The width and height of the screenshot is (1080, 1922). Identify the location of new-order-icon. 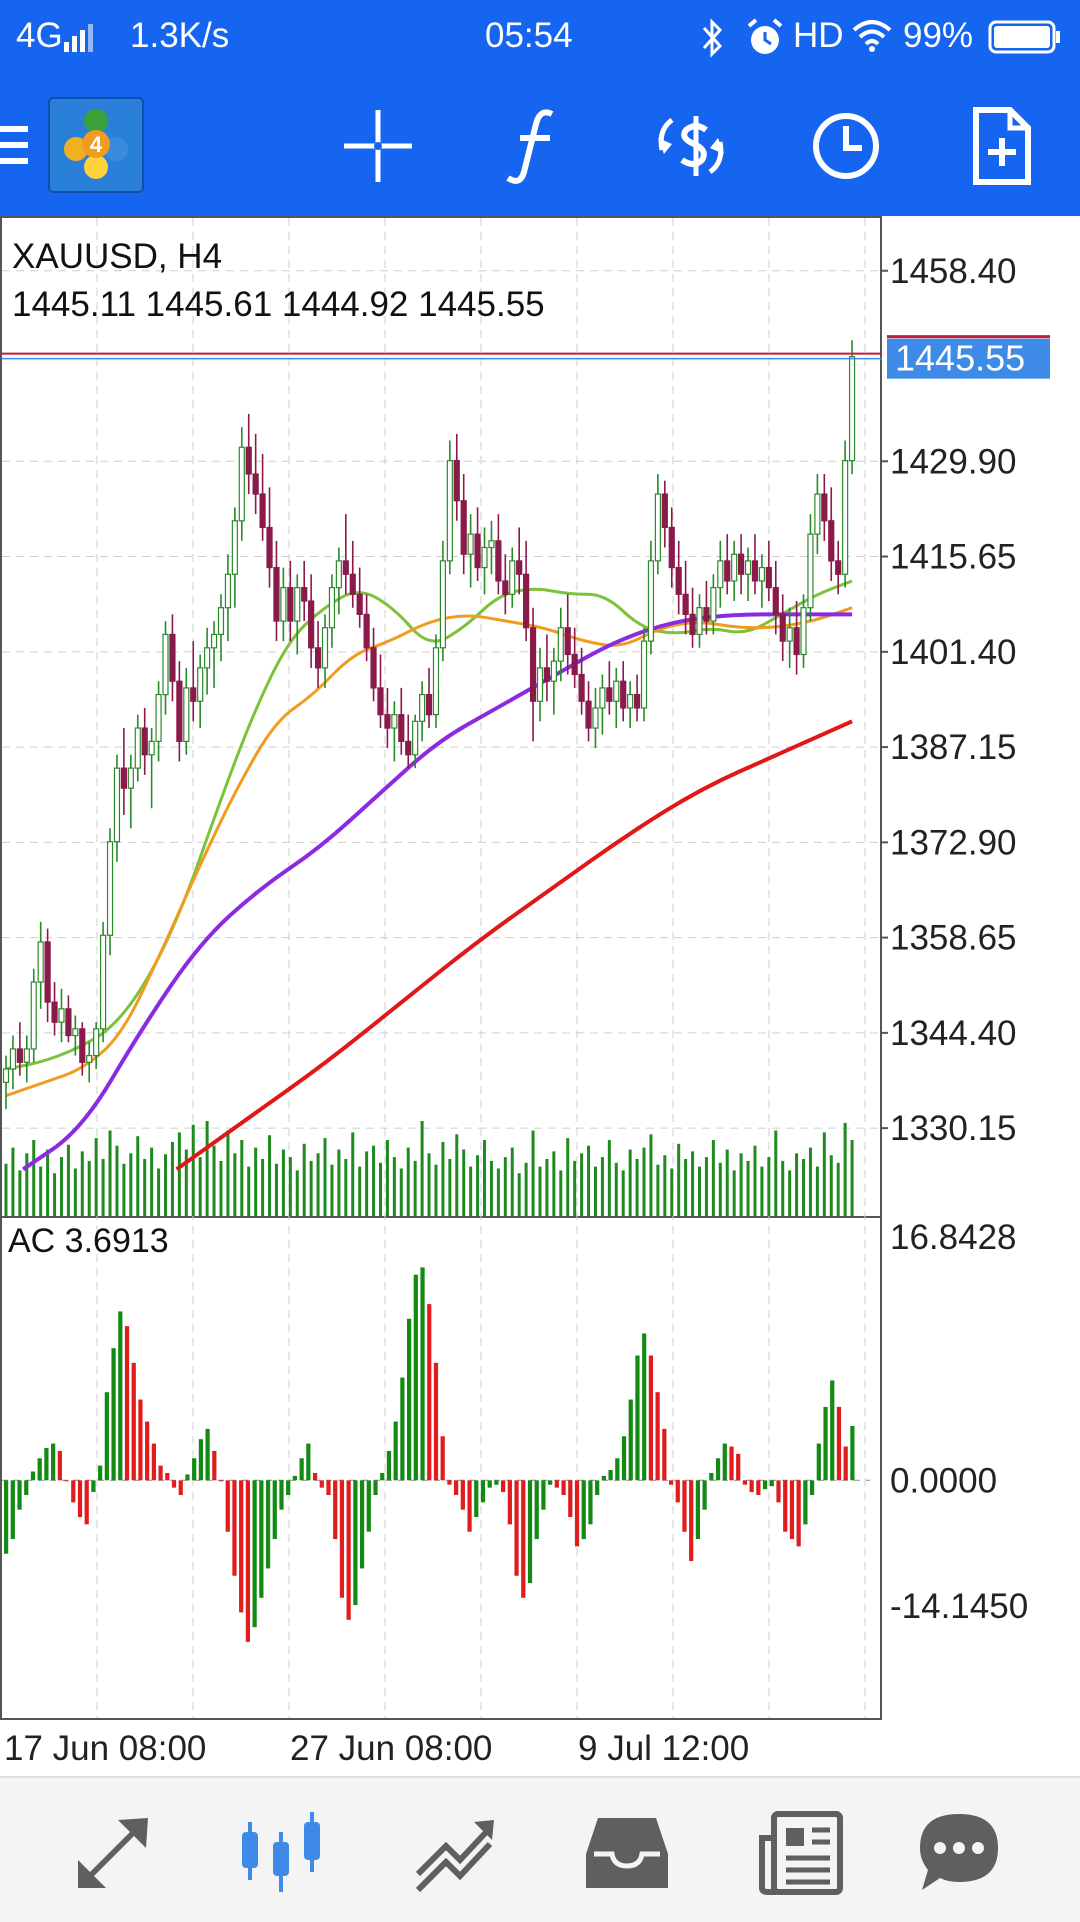
(1002, 146).